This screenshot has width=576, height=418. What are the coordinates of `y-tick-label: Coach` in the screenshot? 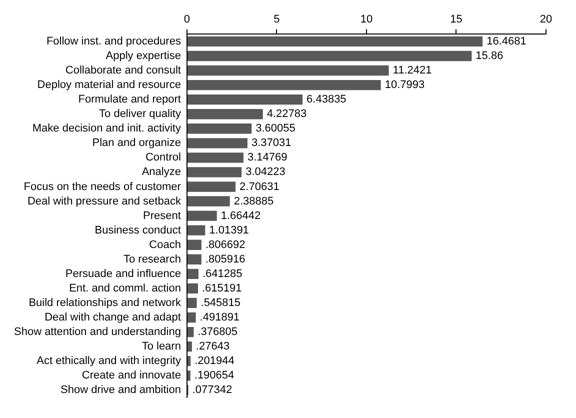 It's located at (165, 244).